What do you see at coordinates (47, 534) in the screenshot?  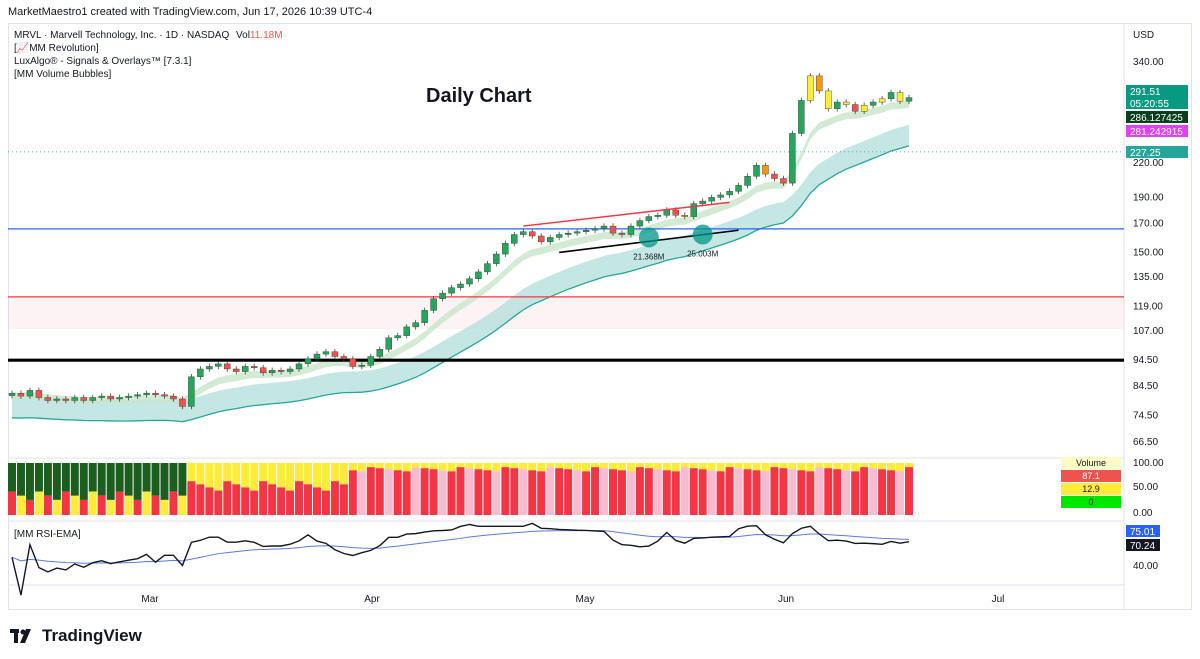 I see `rsi-panel-label: [MM RSI-EMA]` at bounding box center [47, 534].